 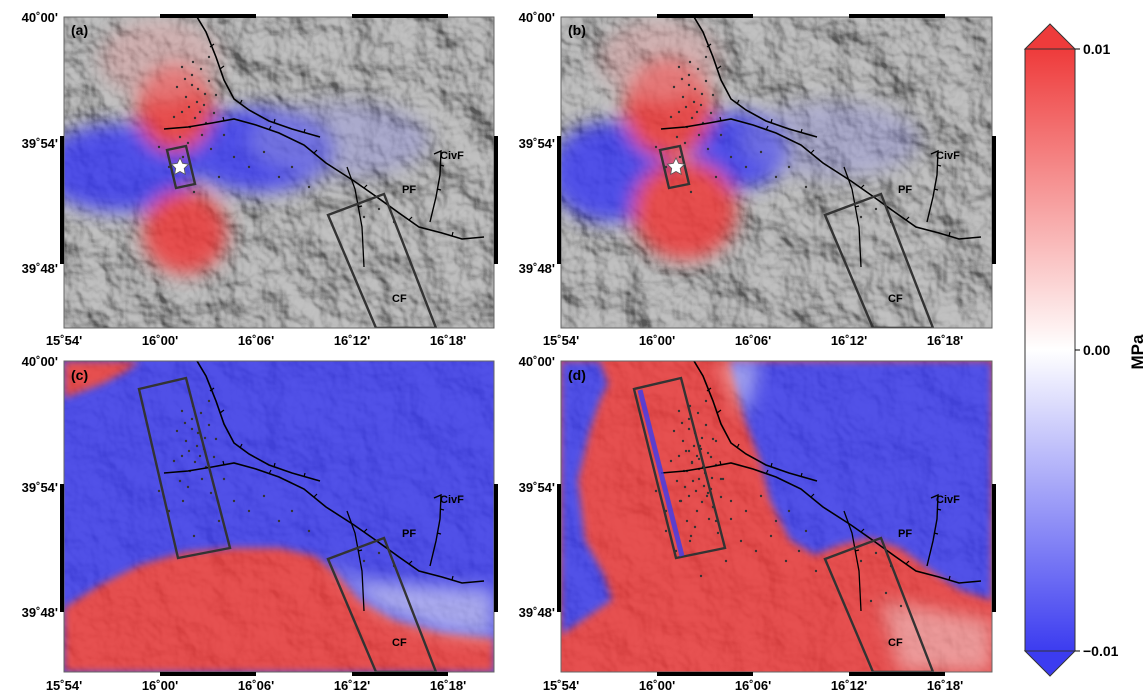 I want to click on colorbar-mid-label: 0.00, so click(x=1096, y=350).